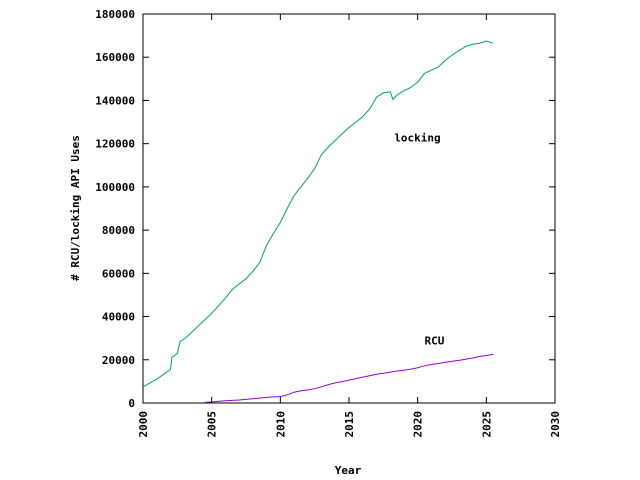 This screenshot has width=640, height=480. I want to click on y-tick-label: 20000, so click(118, 360).